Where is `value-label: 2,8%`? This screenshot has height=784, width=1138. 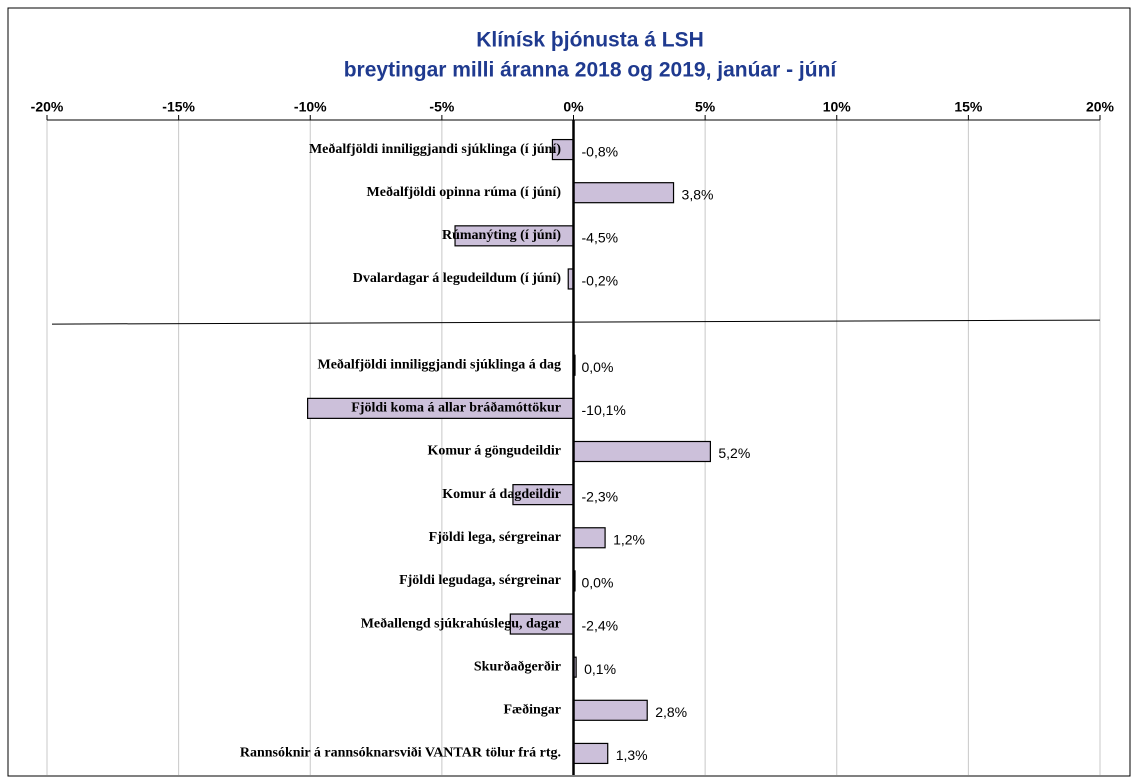
value-label: 2,8% is located at coordinates (671, 712).